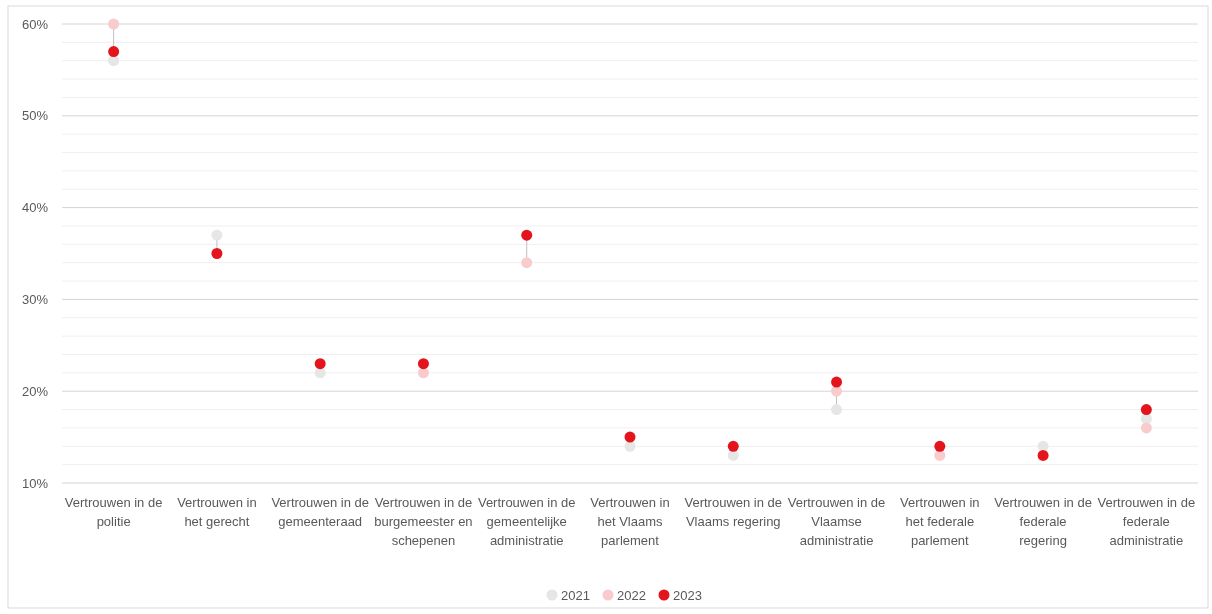 This screenshot has height=614, width=1212. Describe the element at coordinates (687, 595) in the screenshot. I see `legend-label: 2023` at that location.